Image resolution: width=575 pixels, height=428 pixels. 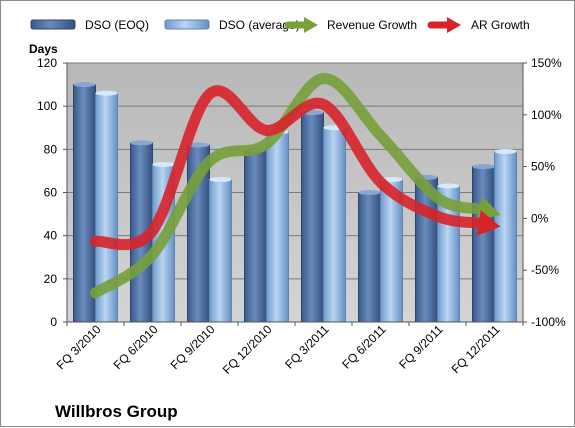 I want to click on legend-swatch-dso-average, so click(x=187, y=24).